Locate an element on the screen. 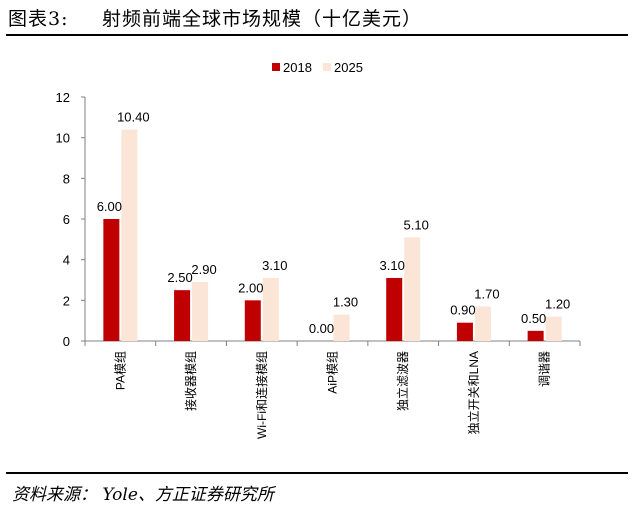 This screenshot has height=505, width=634. figure-footer: 资料来源： Yole、方正证券研究所 is located at coordinates (317, 488).